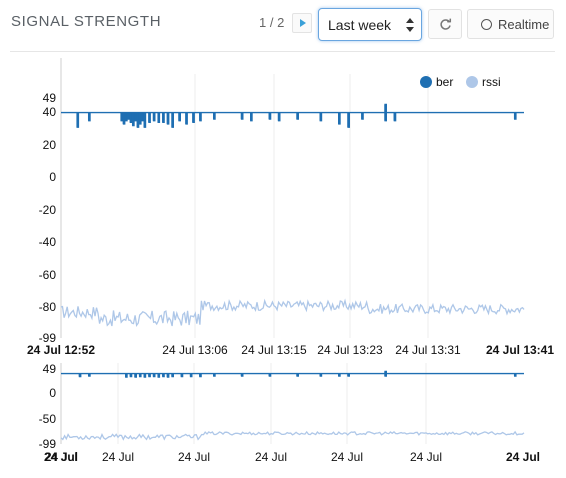 The height and width of the screenshot is (478, 566). What do you see at coordinates (520, 350) in the screenshot?
I see `x-tick-label: 24 Jul 13:41` at bounding box center [520, 350].